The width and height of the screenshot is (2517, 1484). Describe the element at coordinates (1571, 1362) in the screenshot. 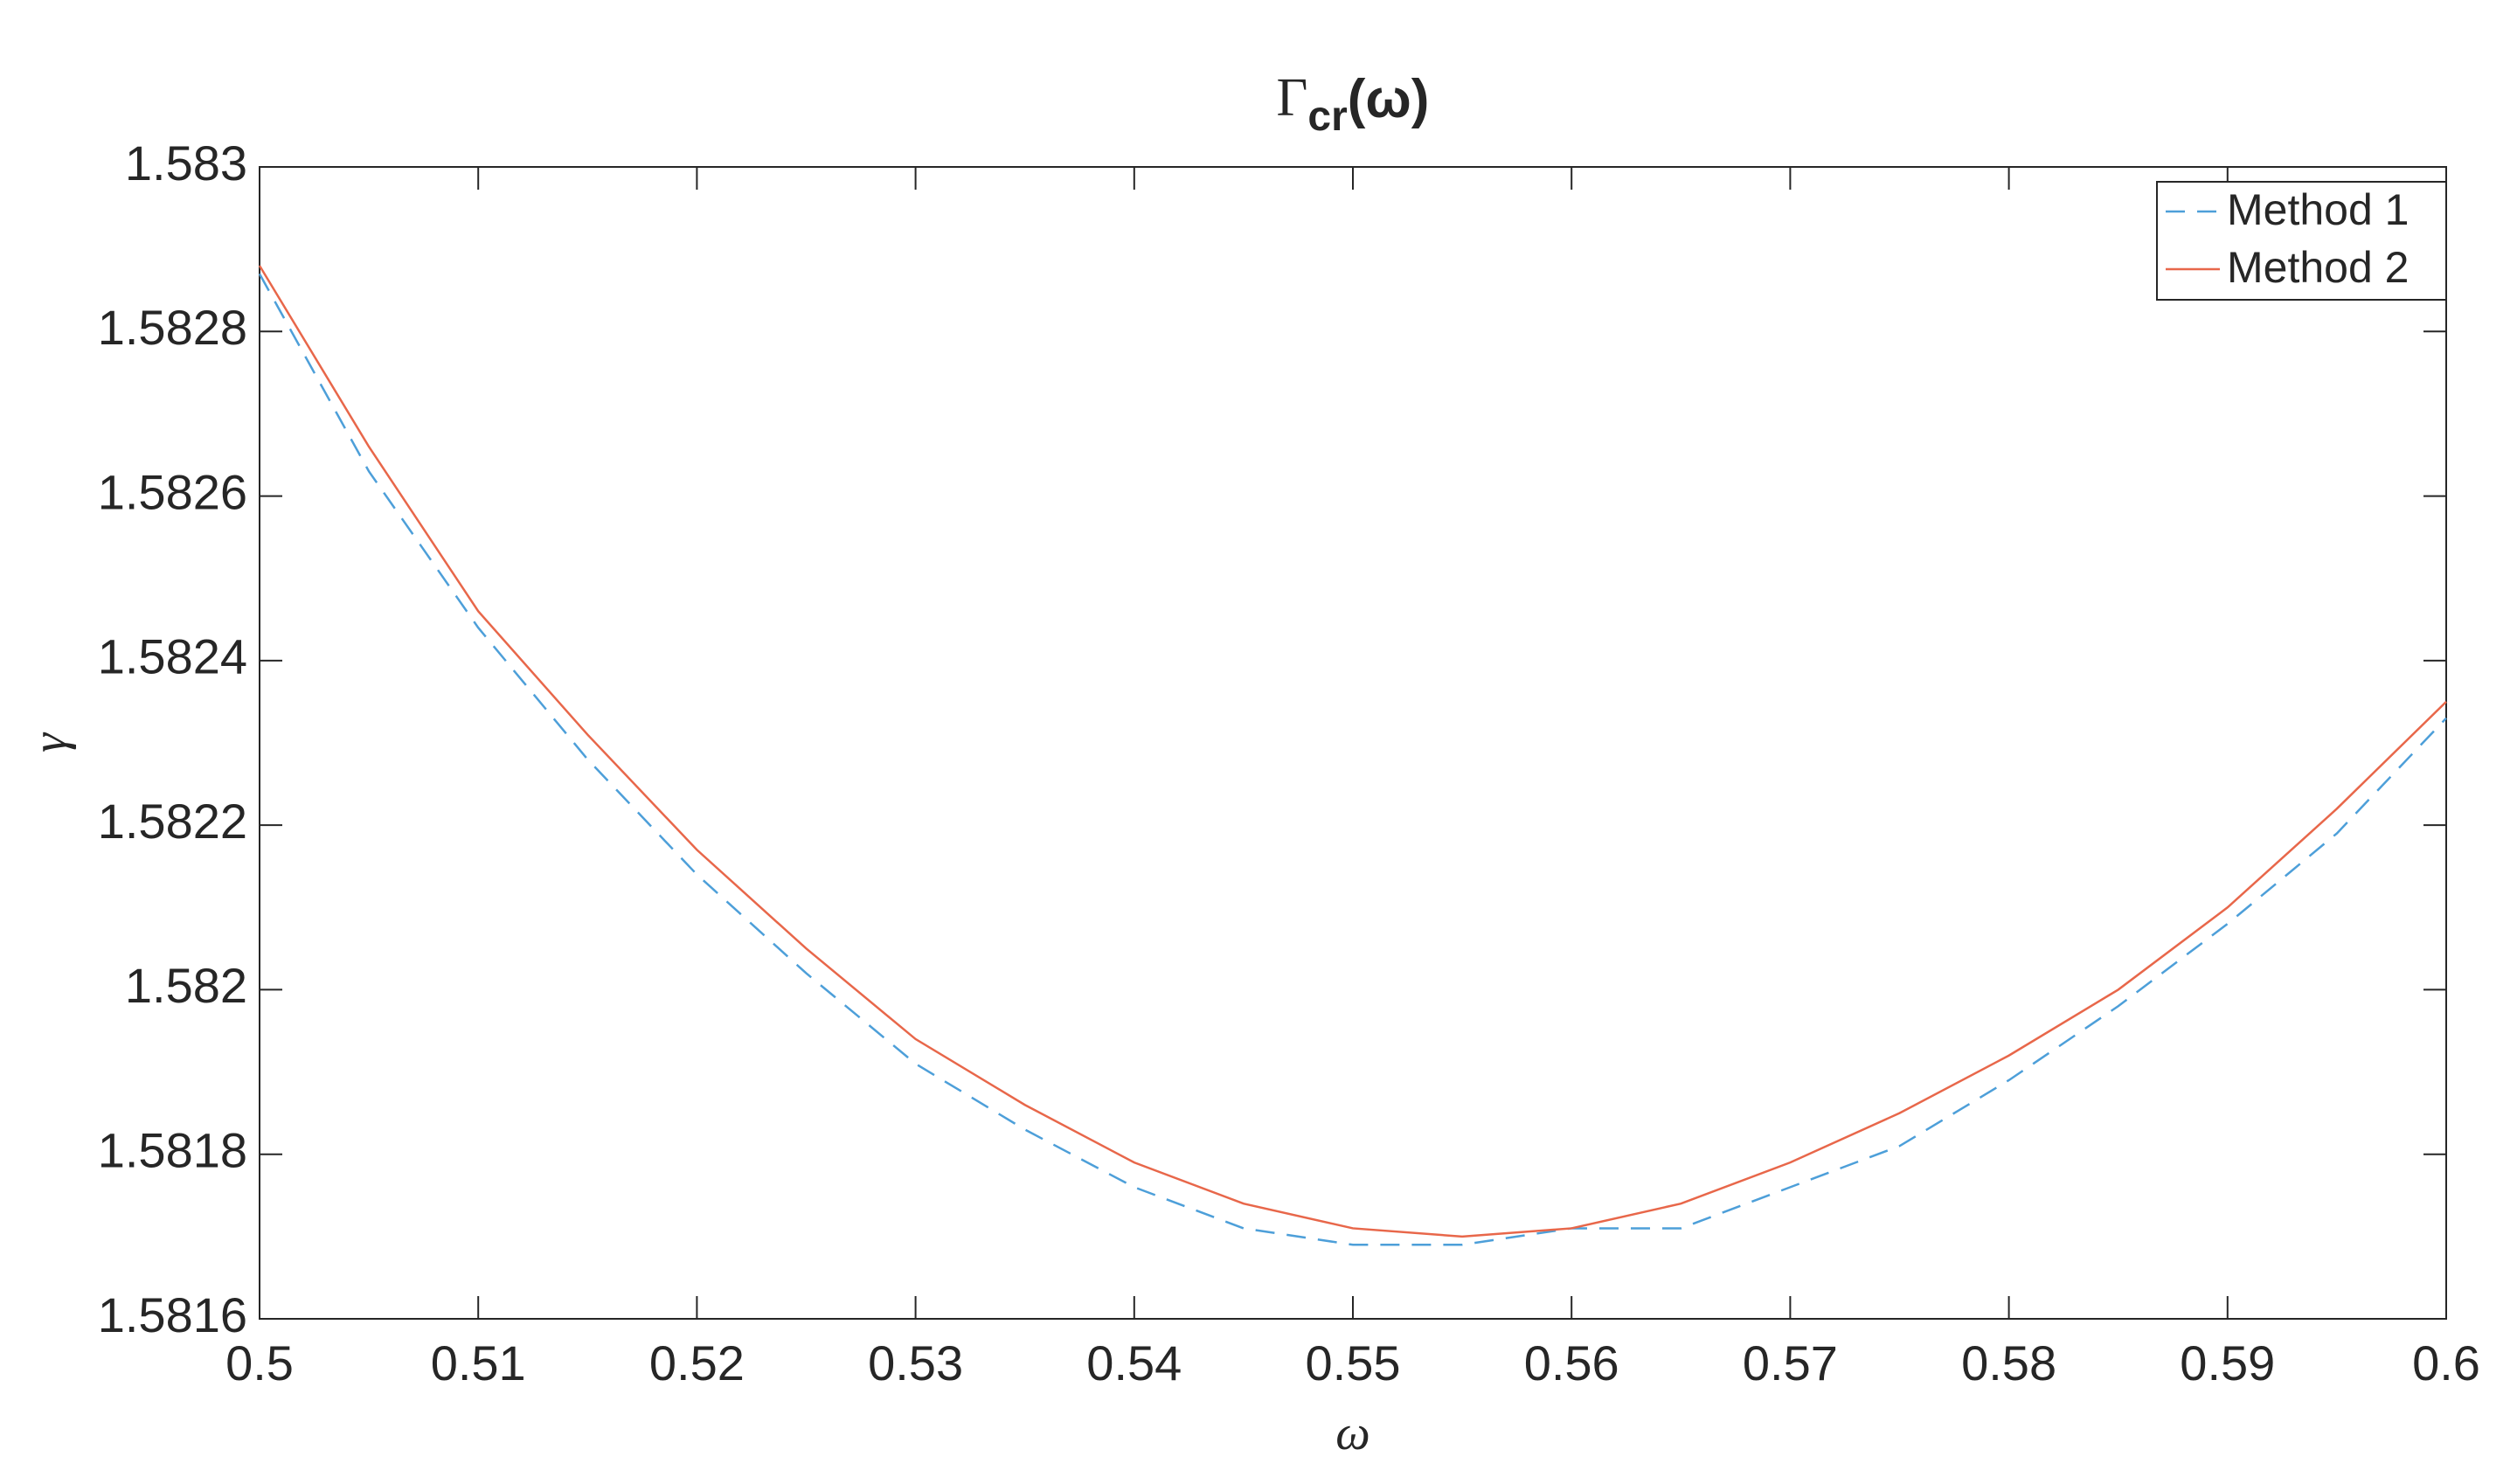

I see `x-tick-label: 0.56` at that location.